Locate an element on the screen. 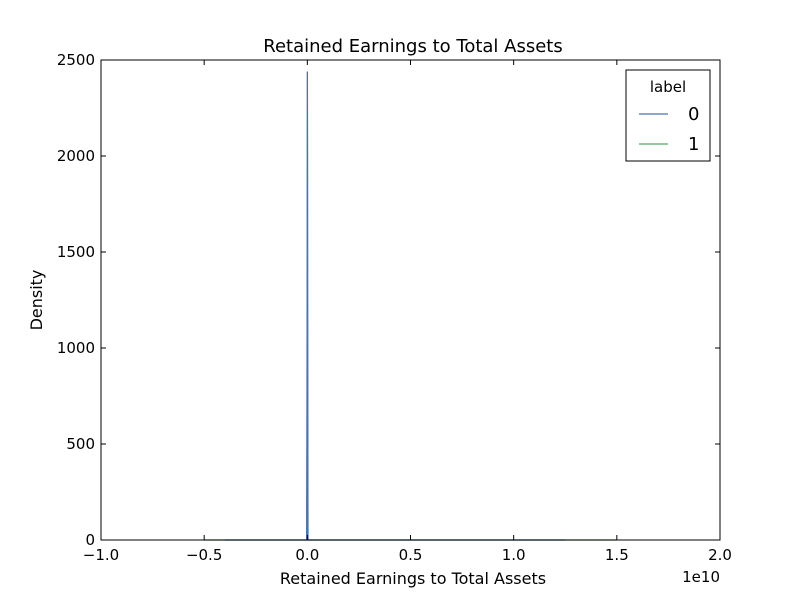 Image resolution: width=800 pixels, height=600 pixels. y-tick-label: 2500 is located at coordinates (76, 60).